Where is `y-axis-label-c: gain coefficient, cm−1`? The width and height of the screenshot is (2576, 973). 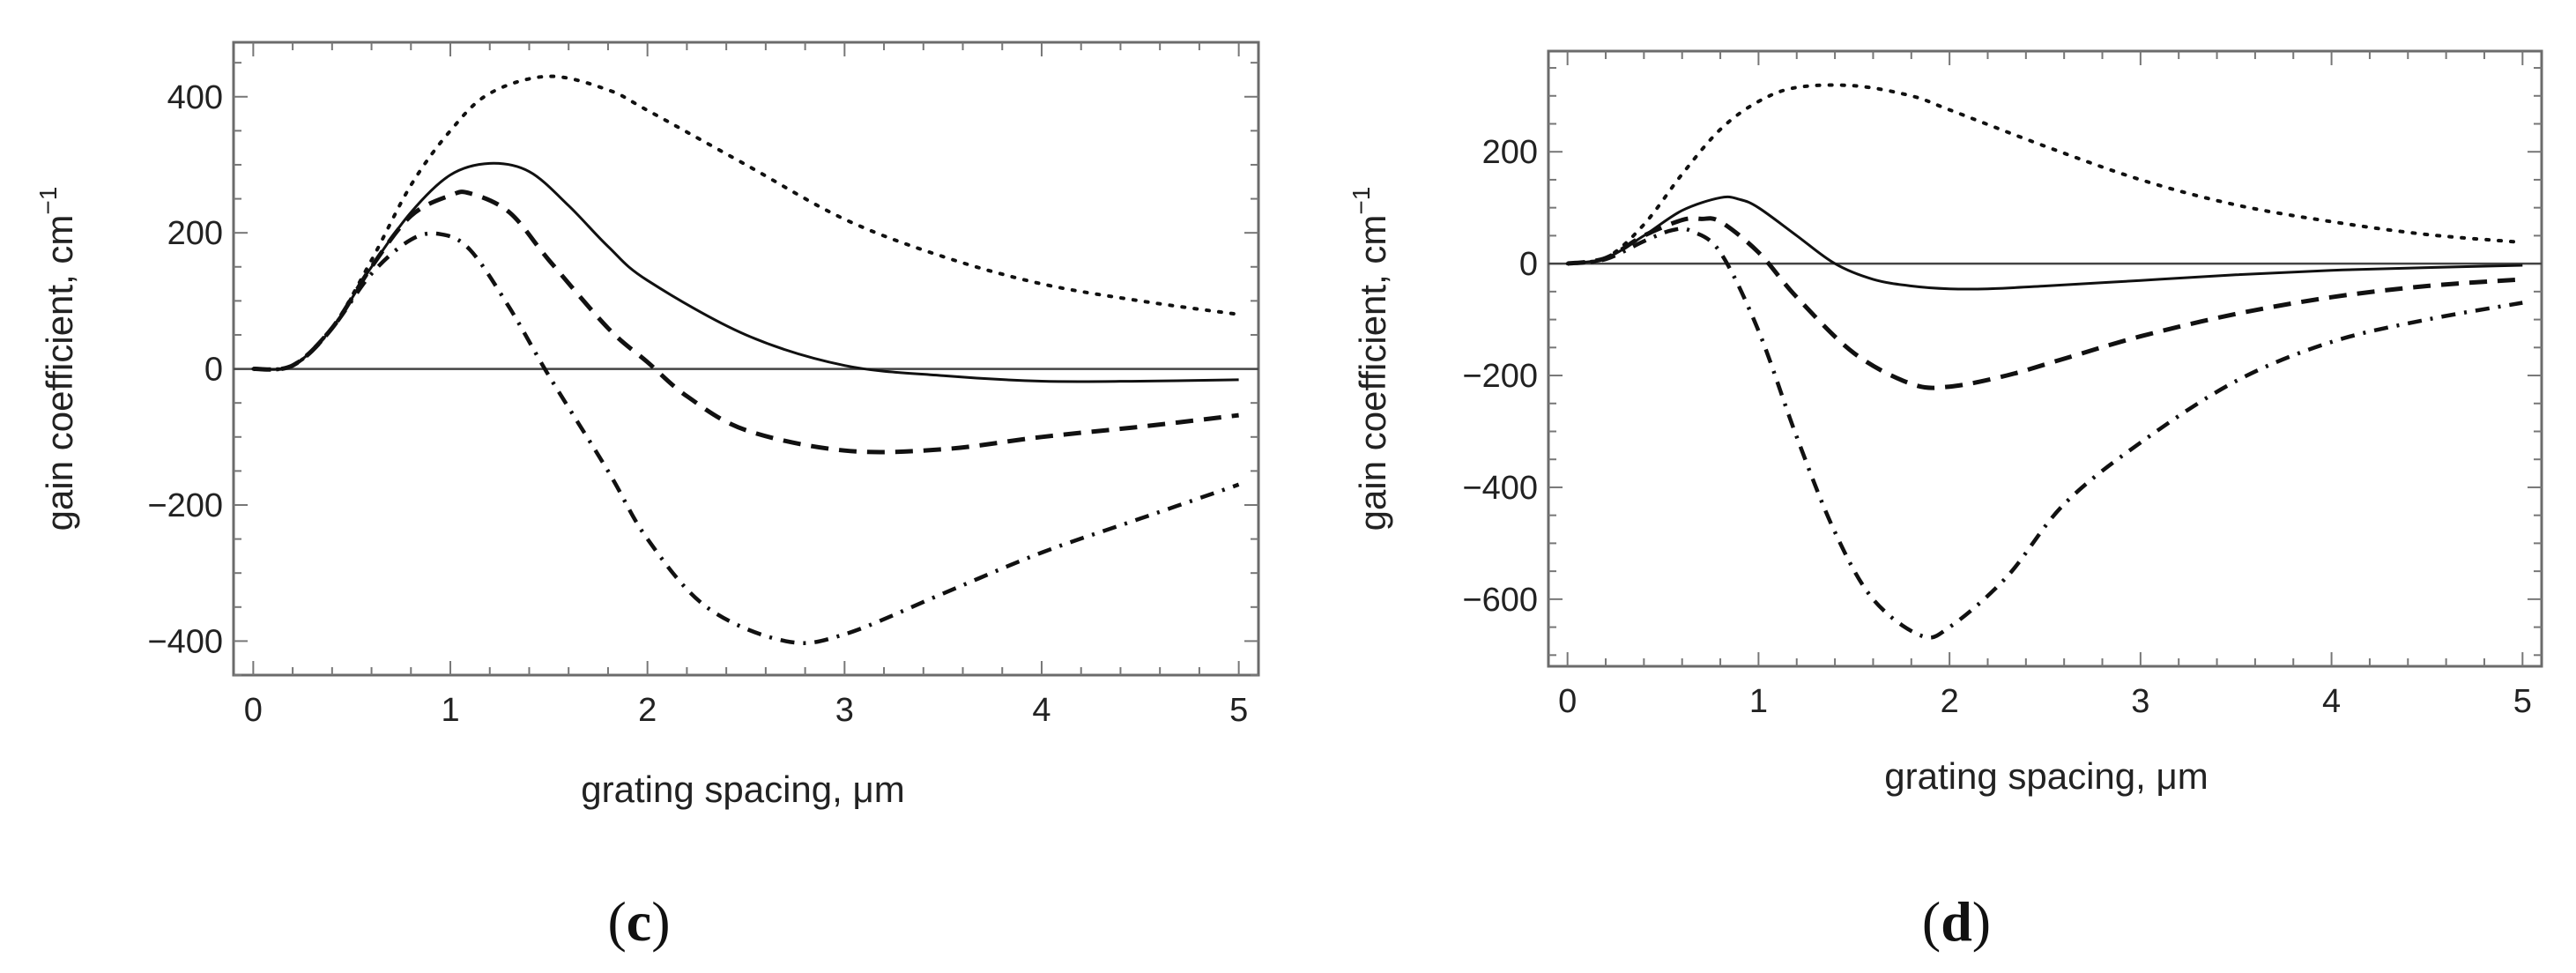 y-axis-label-c: gain coefficient, cm−1 is located at coordinates (57, 359).